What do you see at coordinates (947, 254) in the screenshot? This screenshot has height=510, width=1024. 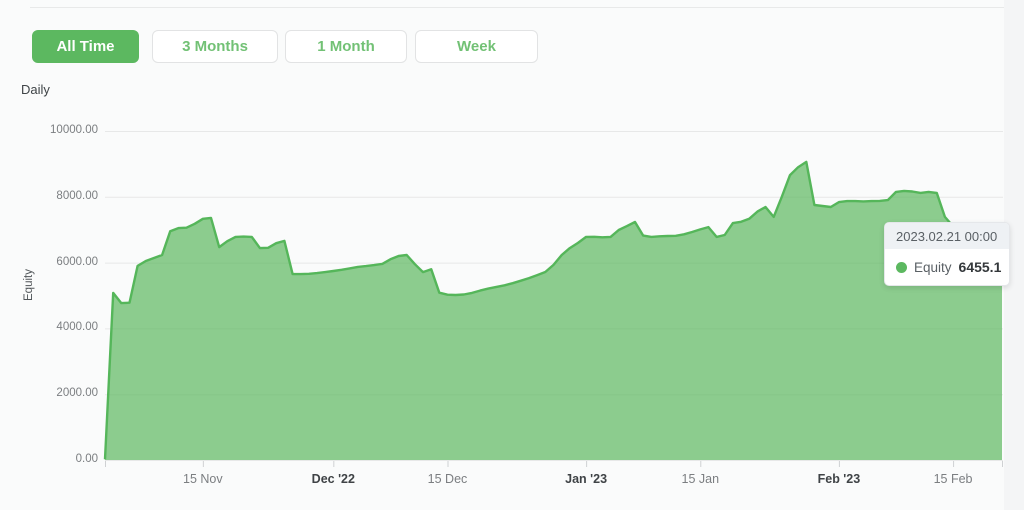 I see `chart-tooltip: 2023.02.21 00:00 Equity 6455.1` at bounding box center [947, 254].